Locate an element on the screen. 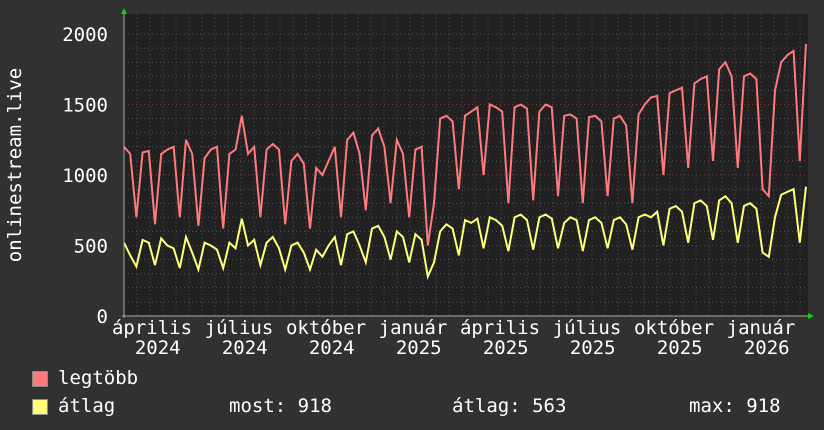 This screenshot has height=430, width=824. y-tick-label: 0 is located at coordinates (102, 317).